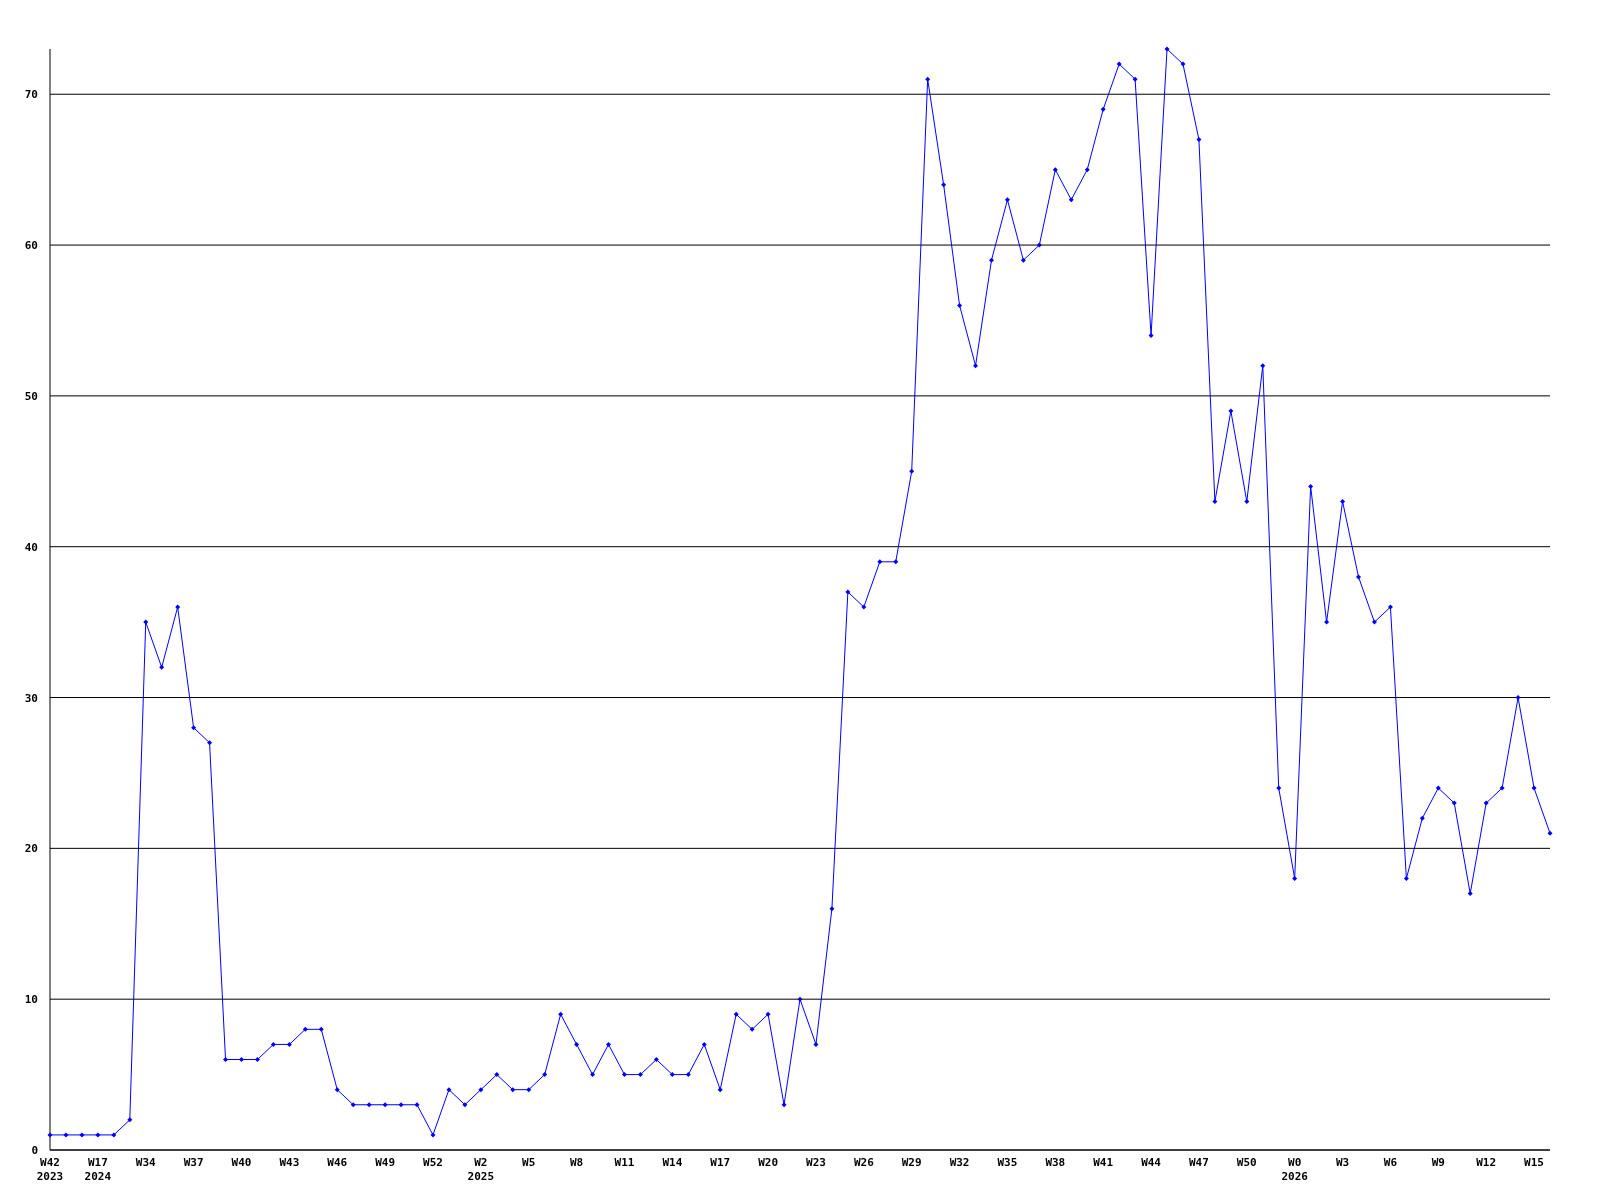  What do you see at coordinates (1486, 1162) in the screenshot?
I see `x-tick-label: W12` at bounding box center [1486, 1162].